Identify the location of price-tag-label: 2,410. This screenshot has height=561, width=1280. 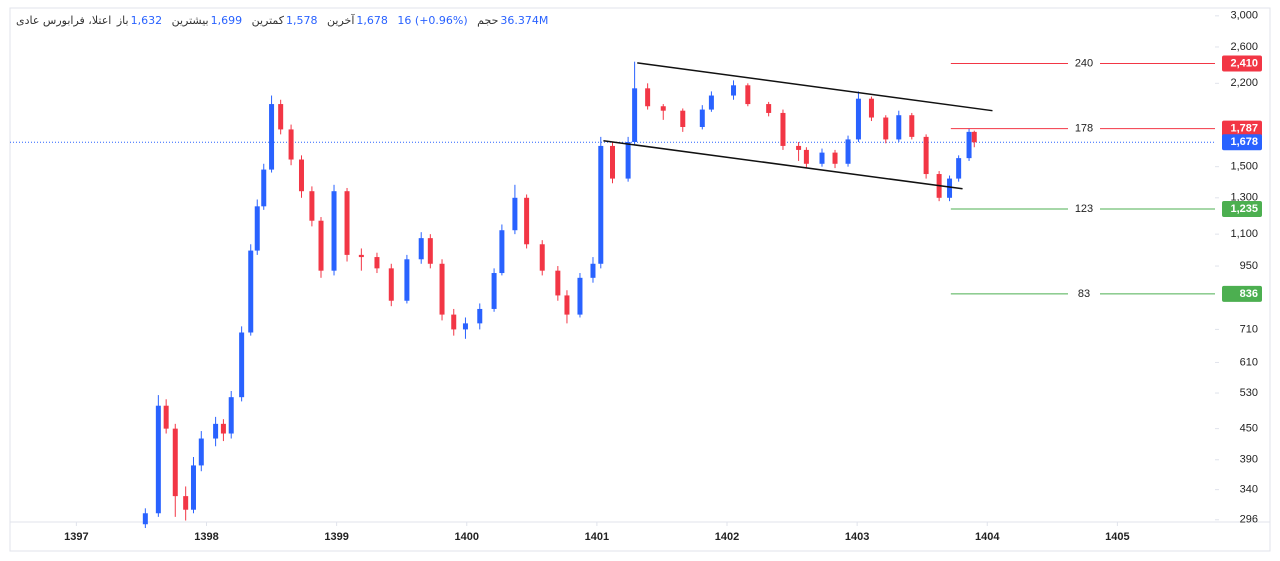
(1244, 63).